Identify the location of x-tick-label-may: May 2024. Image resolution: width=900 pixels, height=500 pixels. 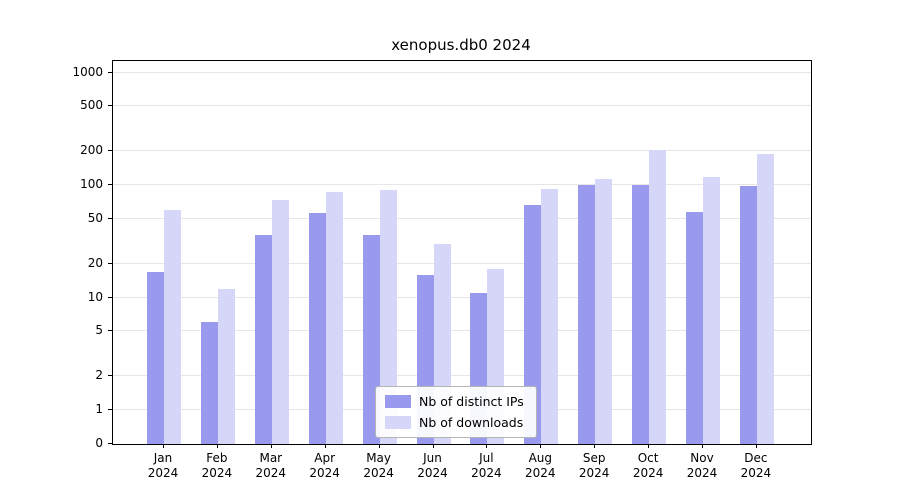
(379, 466).